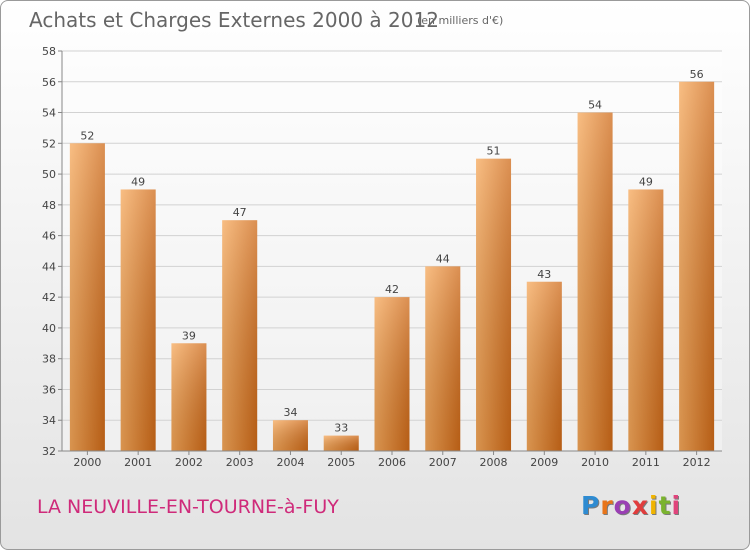 The height and width of the screenshot is (550, 750). What do you see at coordinates (443, 462) in the screenshot?
I see `x-tick-label: 2007` at bounding box center [443, 462].